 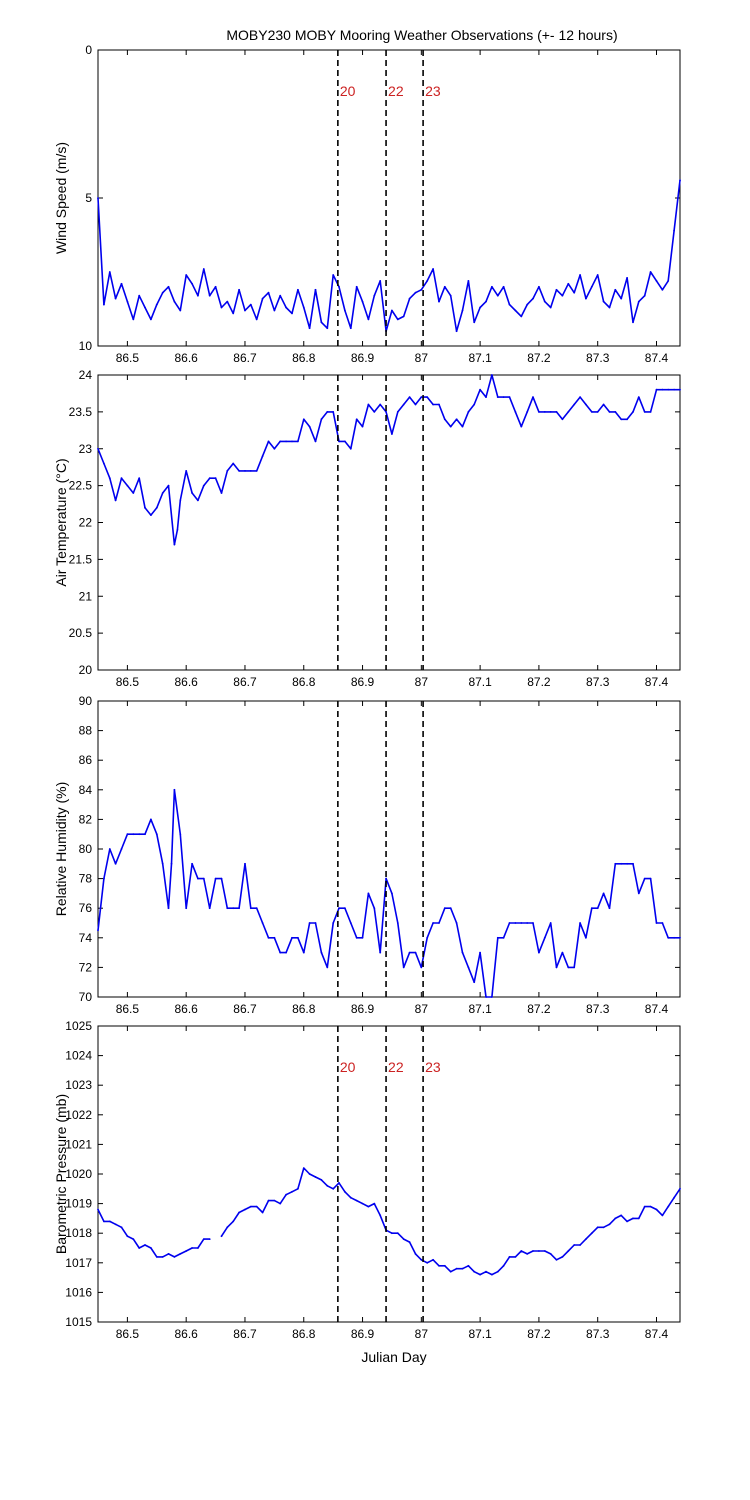 What do you see at coordinates (245, 682) in the screenshot?
I see `x-tick-label: 86.7` at bounding box center [245, 682].